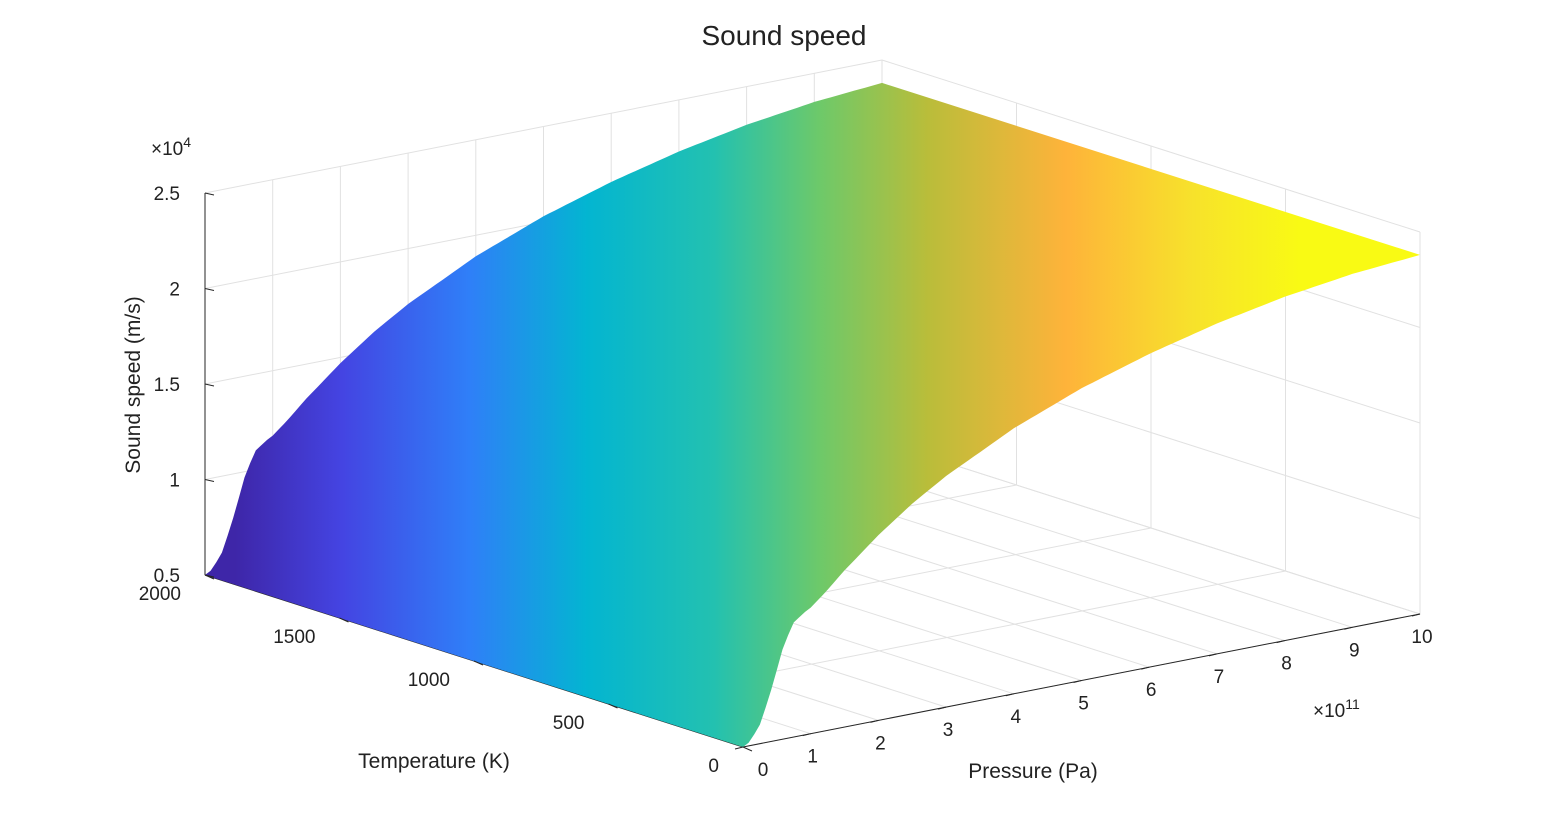 The image size is (1568, 840). What do you see at coordinates (1151, 690) in the screenshot?
I see `x-tick-label: 6` at bounding box center [1151, 690].